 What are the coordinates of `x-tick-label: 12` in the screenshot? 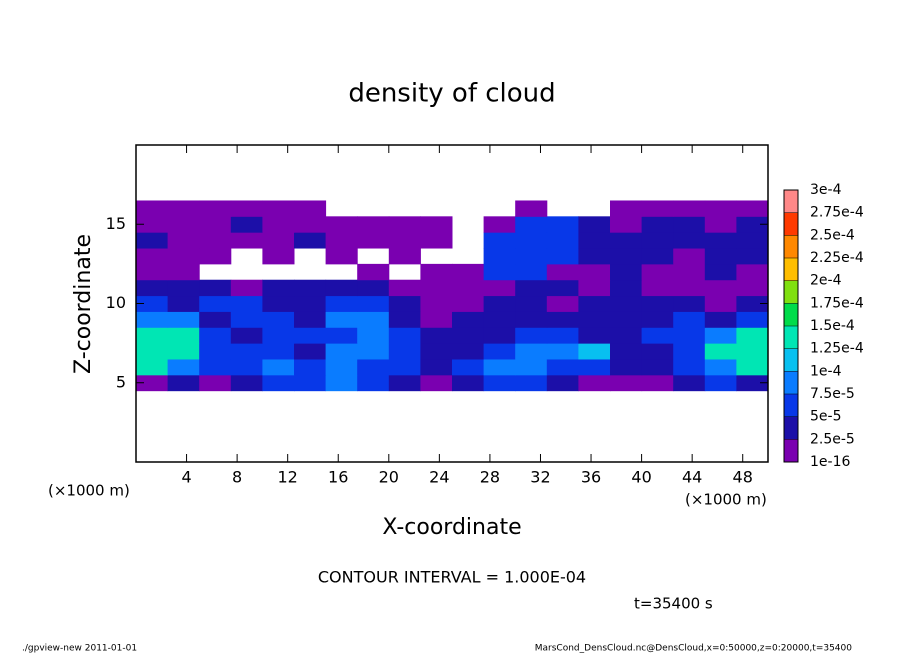 It's located at (288, 477).